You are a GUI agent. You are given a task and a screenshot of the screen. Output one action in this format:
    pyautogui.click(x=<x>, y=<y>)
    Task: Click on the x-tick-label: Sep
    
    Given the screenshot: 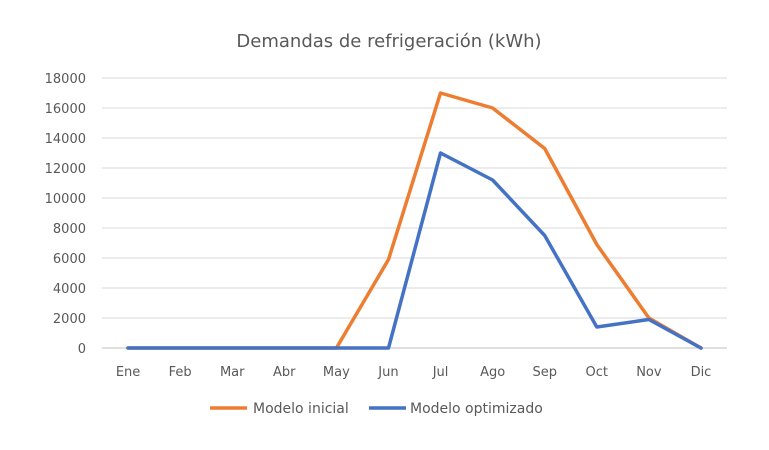 What is the action you would take?
    pyautogui.click(x=544, y=372)
    